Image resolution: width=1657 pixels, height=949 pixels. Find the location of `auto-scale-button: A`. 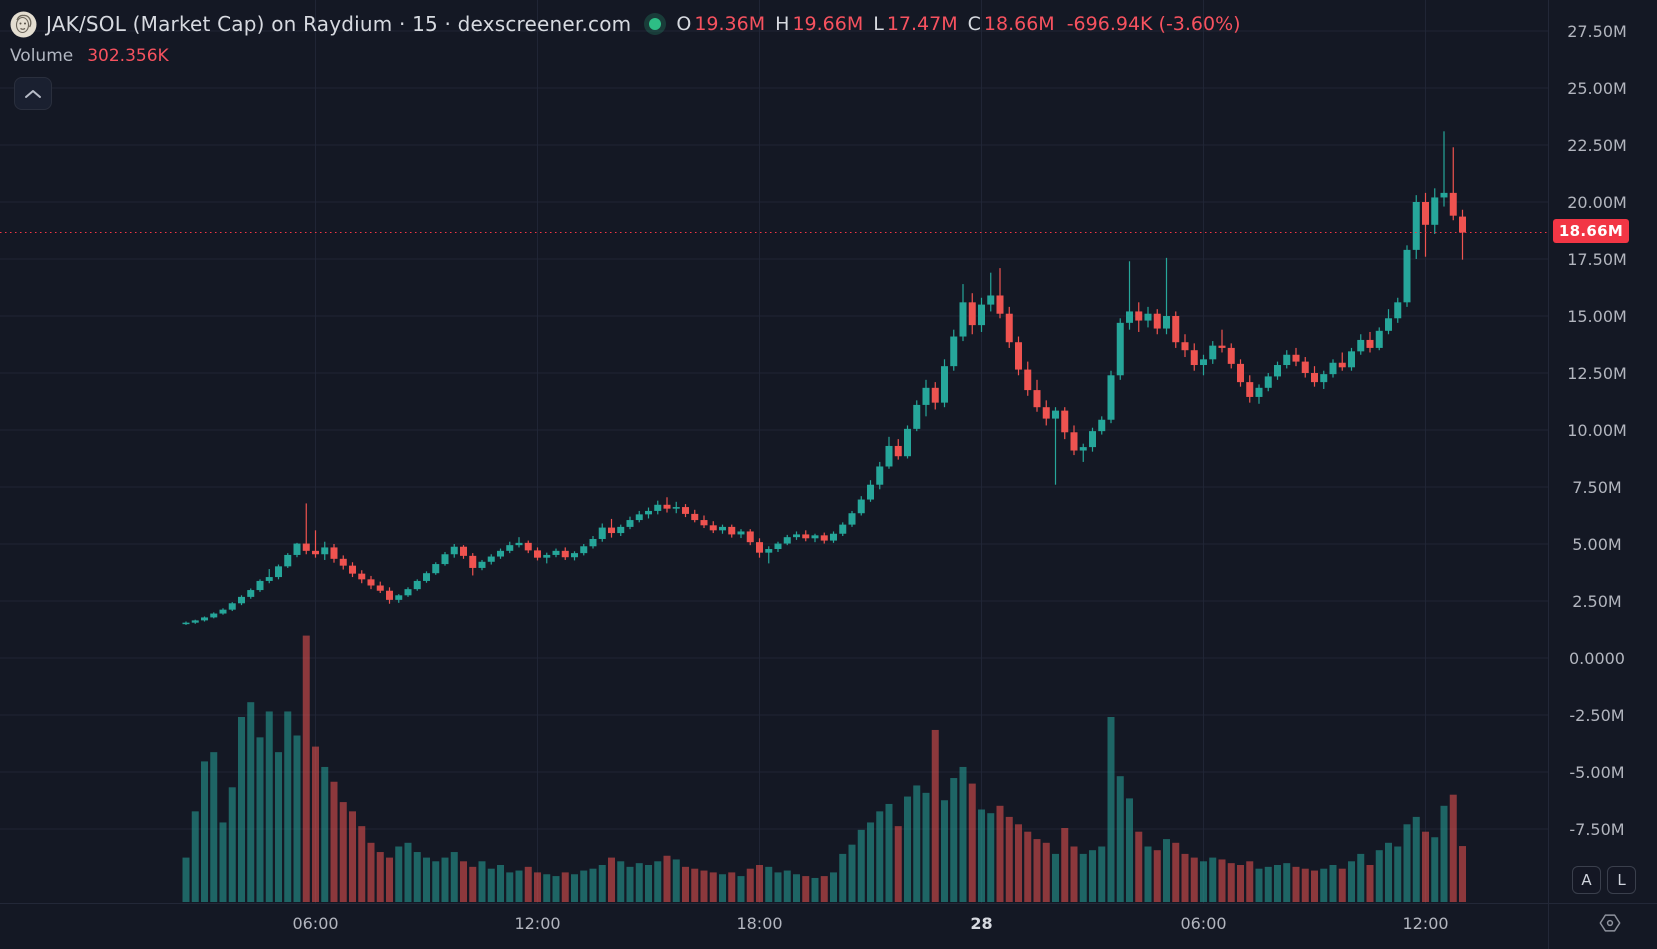

auto-scale-button: A is located at coordinates (1586, 880).